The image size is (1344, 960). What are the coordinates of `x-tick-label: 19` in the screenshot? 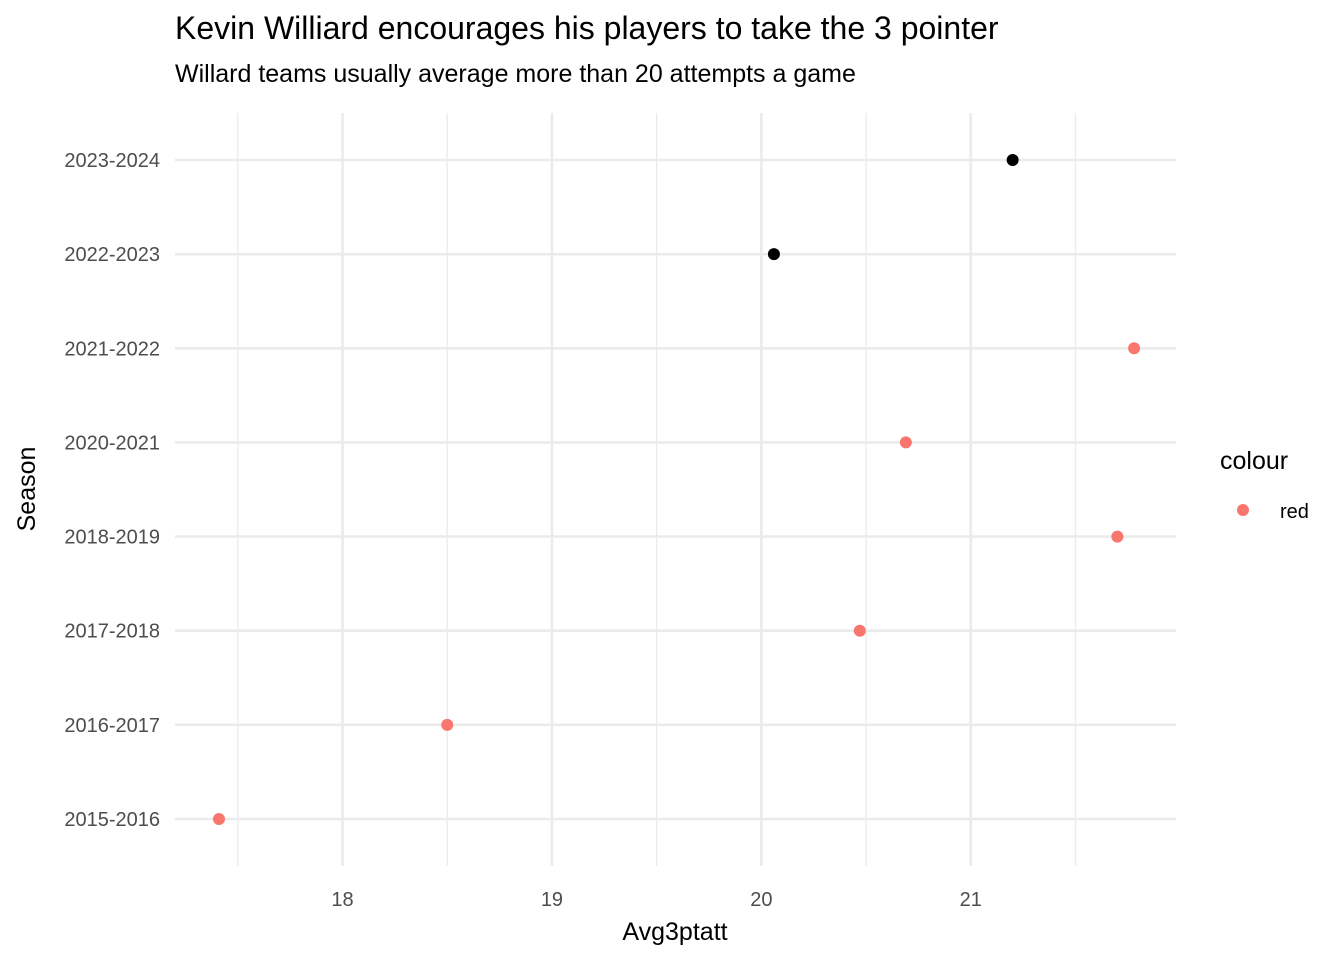 It's located at (552, 900).